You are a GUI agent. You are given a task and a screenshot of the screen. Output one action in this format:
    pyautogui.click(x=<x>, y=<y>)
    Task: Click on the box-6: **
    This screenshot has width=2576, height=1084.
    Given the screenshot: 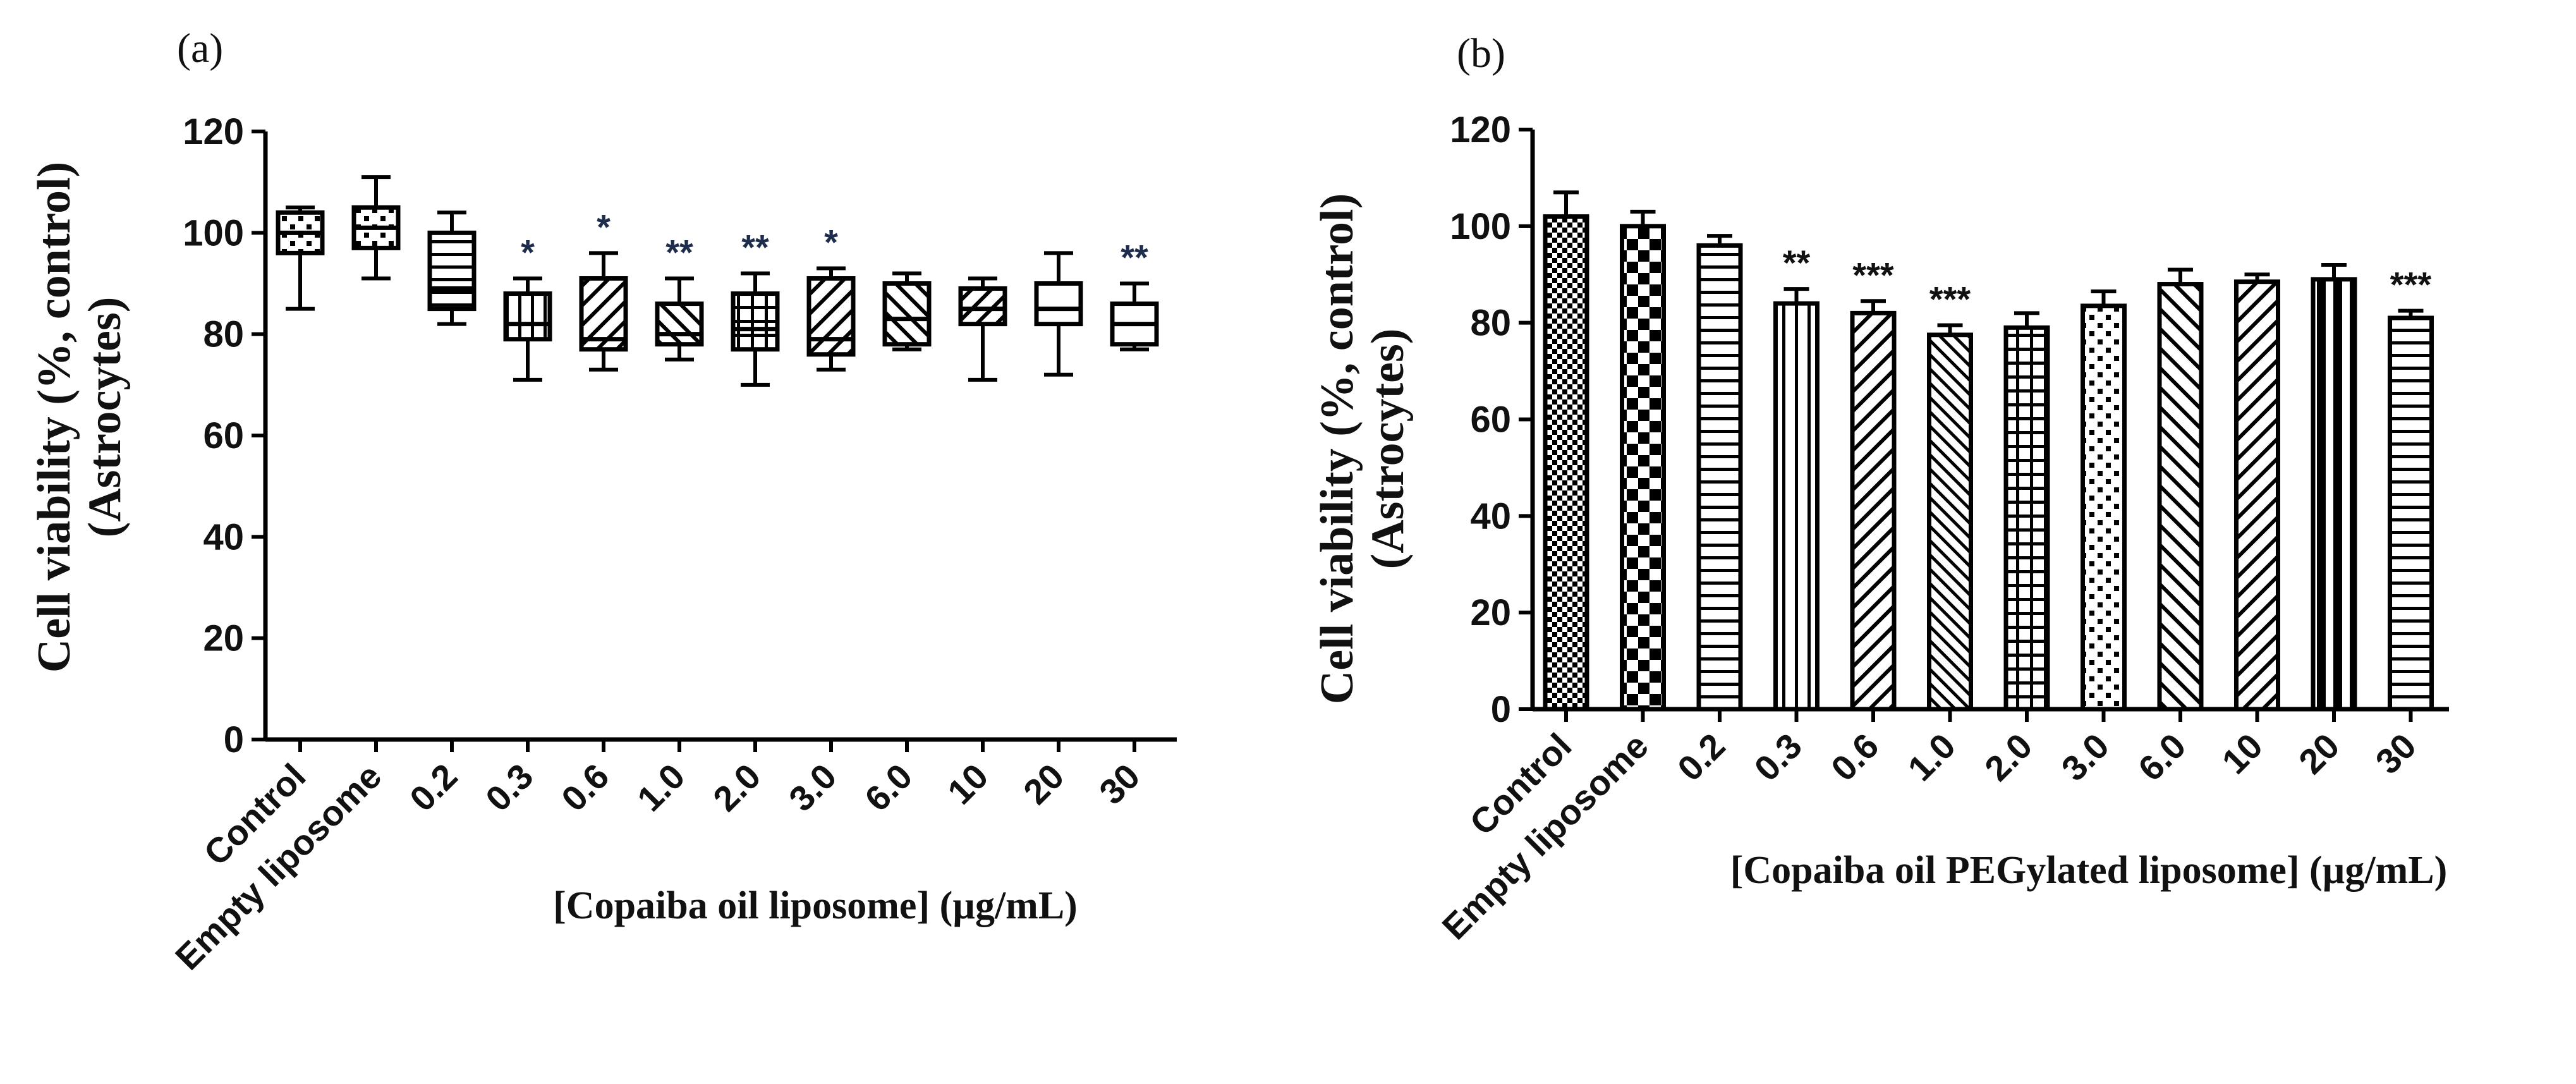 What is the action you would take?
    pyautogui.click(x=755, y=307)
    